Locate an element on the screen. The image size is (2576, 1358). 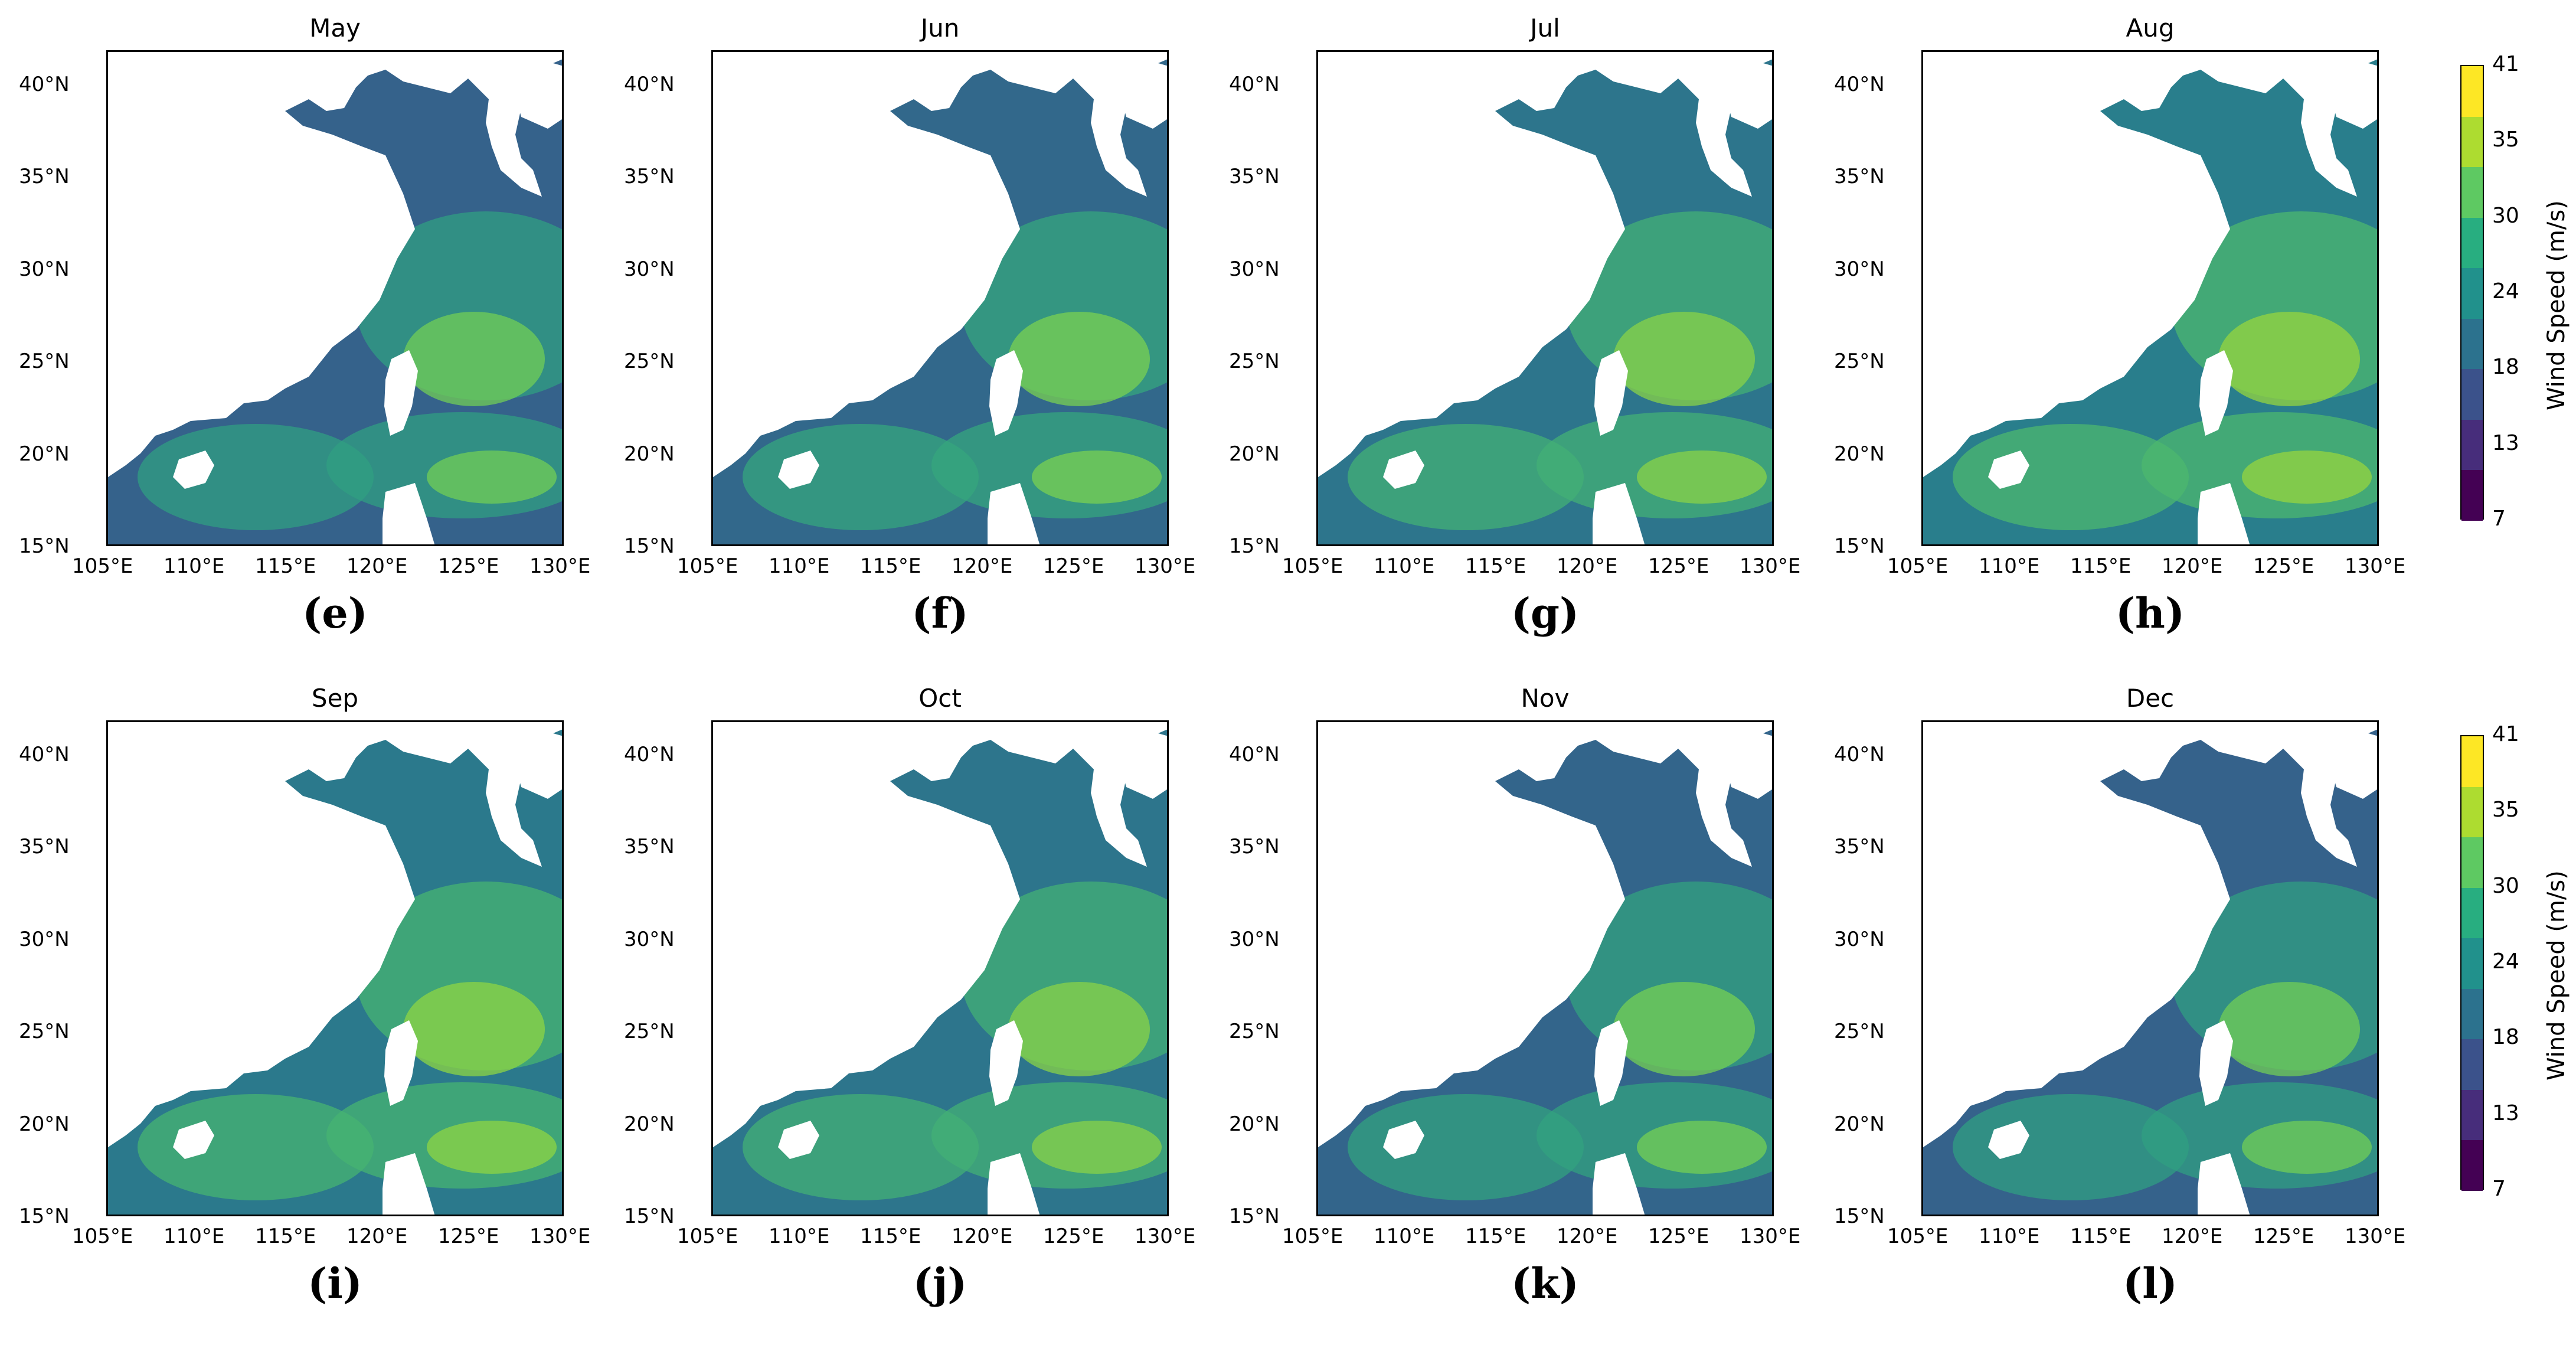
map-panel-sep is located at coordinates (335, 968).